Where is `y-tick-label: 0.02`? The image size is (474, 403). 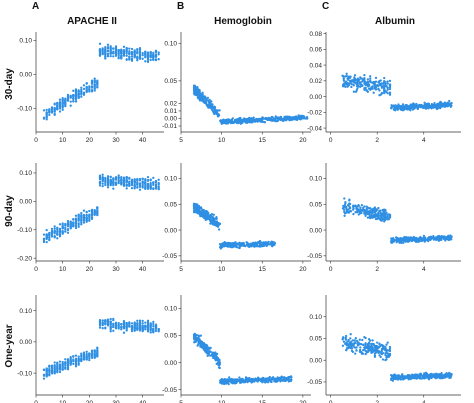 y-tick-label: 0.02 is located at coordinates (170, 104).